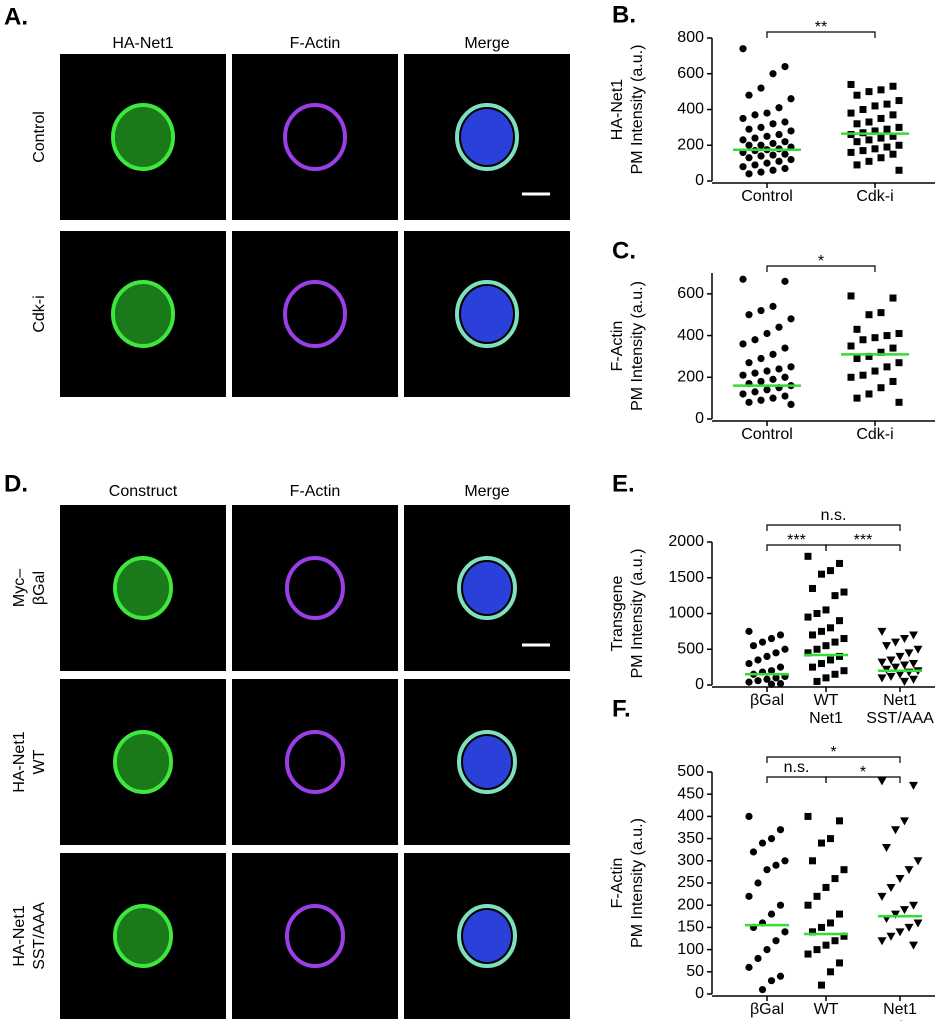  I want to click on x-tick-label: βGal, so click(767, 1009).